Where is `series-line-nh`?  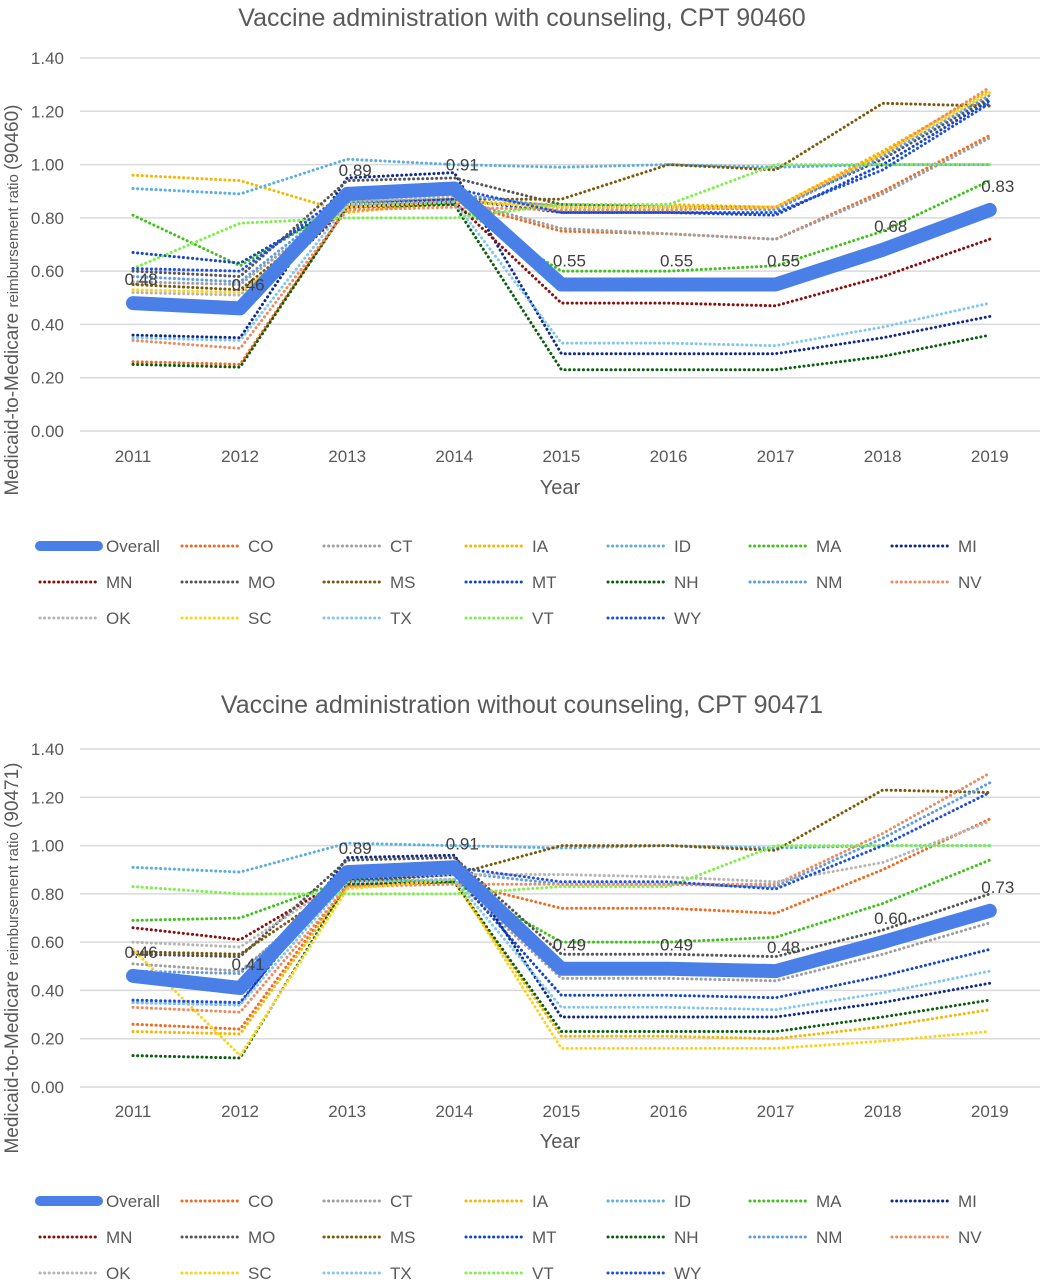 series-line-nh is located at coordinates (561, 287).